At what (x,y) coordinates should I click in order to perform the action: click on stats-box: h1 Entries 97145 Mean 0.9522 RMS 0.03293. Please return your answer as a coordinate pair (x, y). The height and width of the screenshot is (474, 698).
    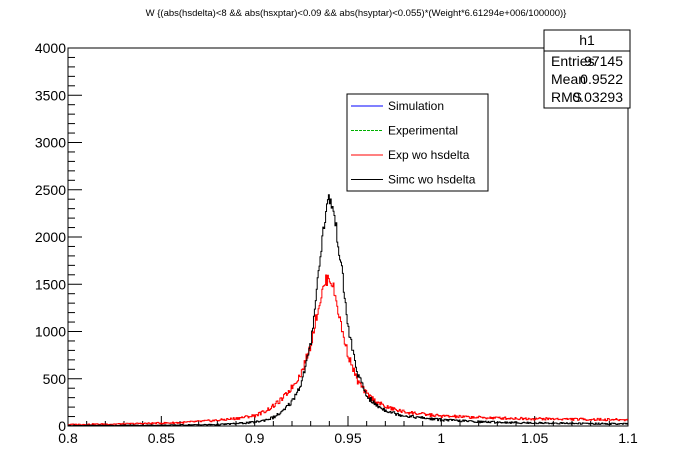
    Looking at the image, I should click on (587, 69).